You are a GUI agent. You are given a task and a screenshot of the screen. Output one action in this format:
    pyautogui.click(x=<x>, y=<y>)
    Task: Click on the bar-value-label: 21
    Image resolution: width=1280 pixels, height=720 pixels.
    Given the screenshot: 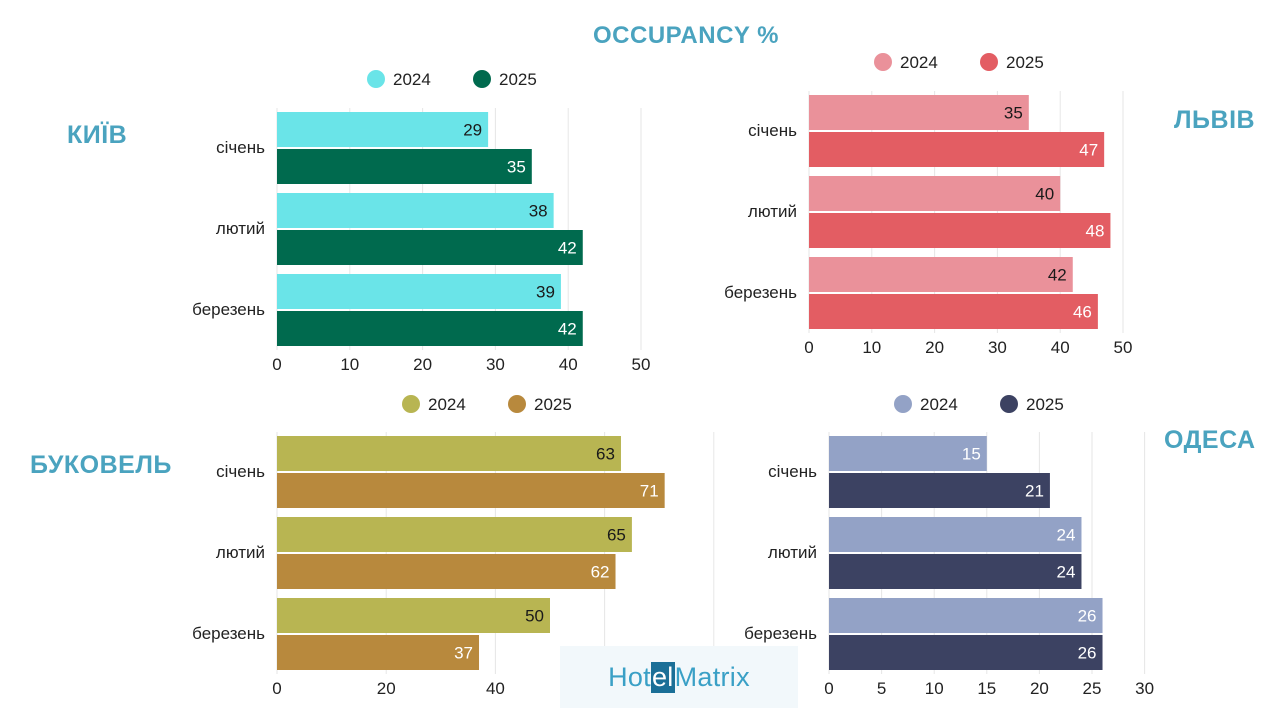 What is the action you would take?
    pyautogui.click(x=1034, y=491)
    